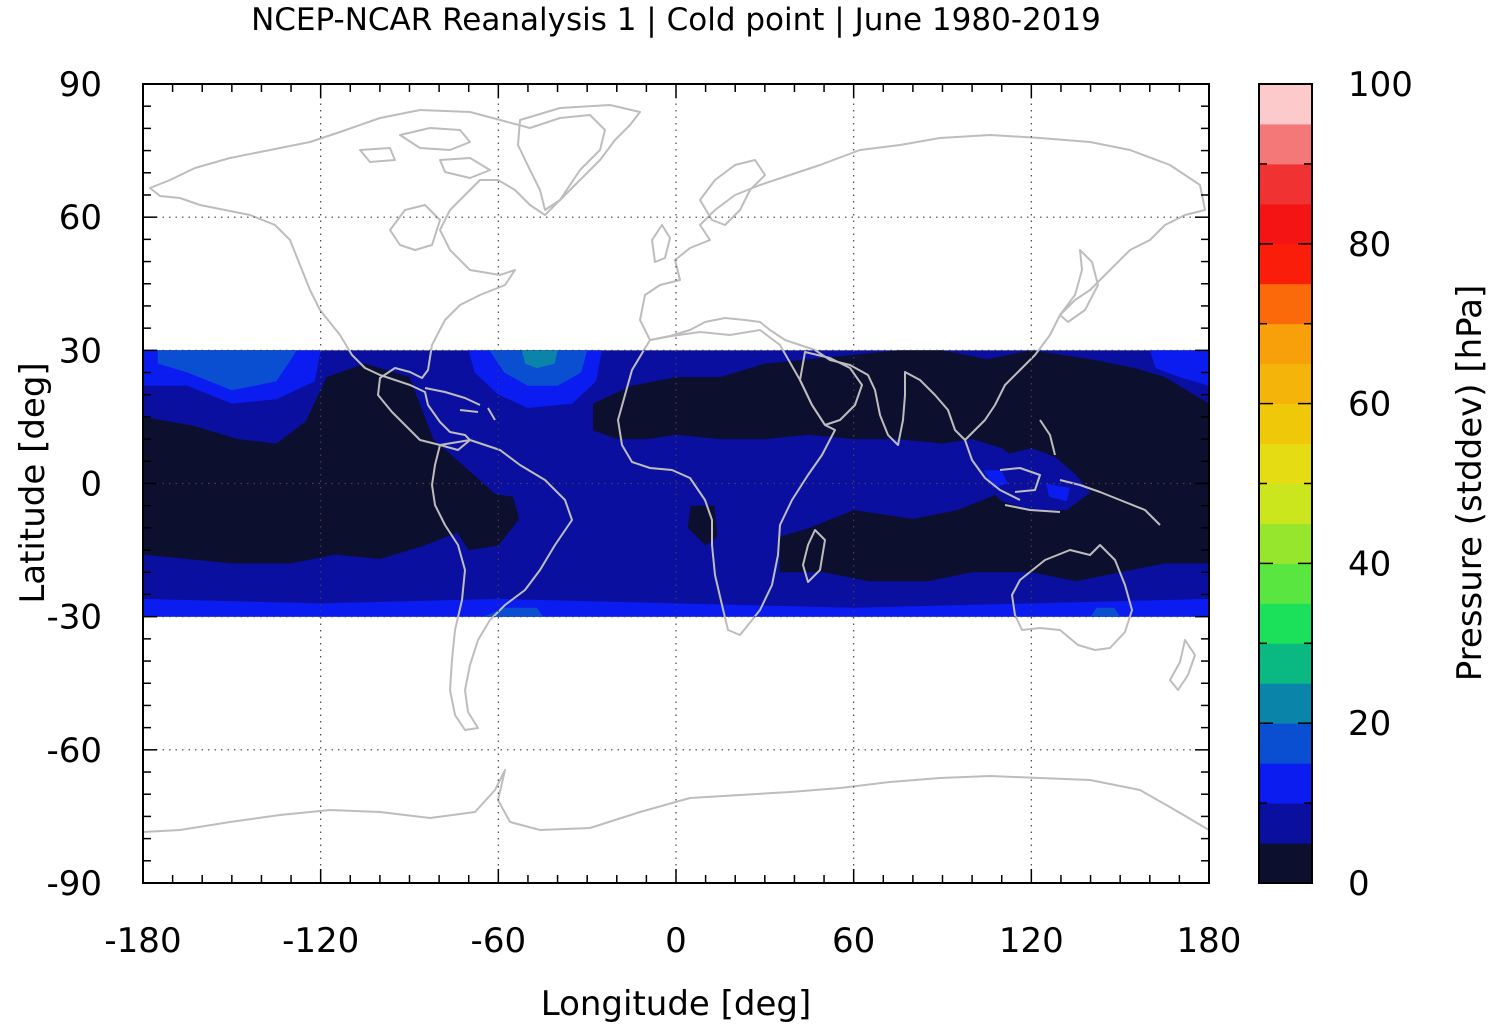 This screenshot has height=1029, width=1493. What do you see at coordinates (1380, 484) in the screenshot?
I see `colorbar-tick-labels: 100 80 60 40 20 0` at bounding box center [1380, 484].